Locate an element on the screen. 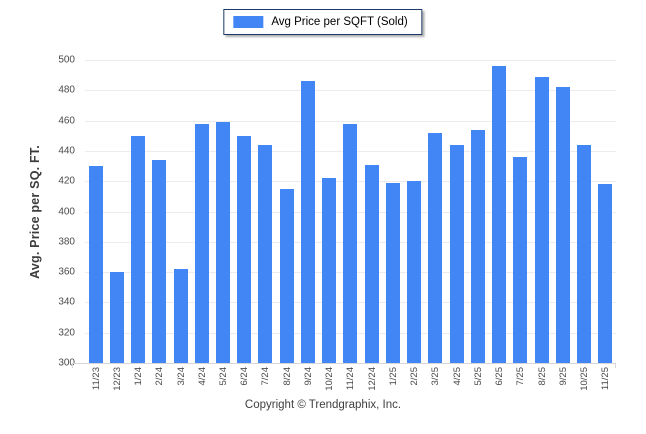 This screenshot has width=646, height=434. y-tick-label: 360 is located at coordinates (66, 272).